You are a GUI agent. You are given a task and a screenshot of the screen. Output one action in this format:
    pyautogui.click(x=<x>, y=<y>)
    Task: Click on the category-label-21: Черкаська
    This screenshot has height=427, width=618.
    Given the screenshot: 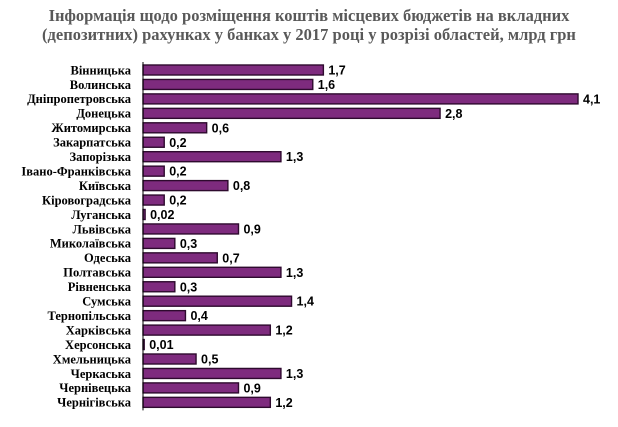 What is the action you would take?
    pyautogui.click(x=101, y=374)
    